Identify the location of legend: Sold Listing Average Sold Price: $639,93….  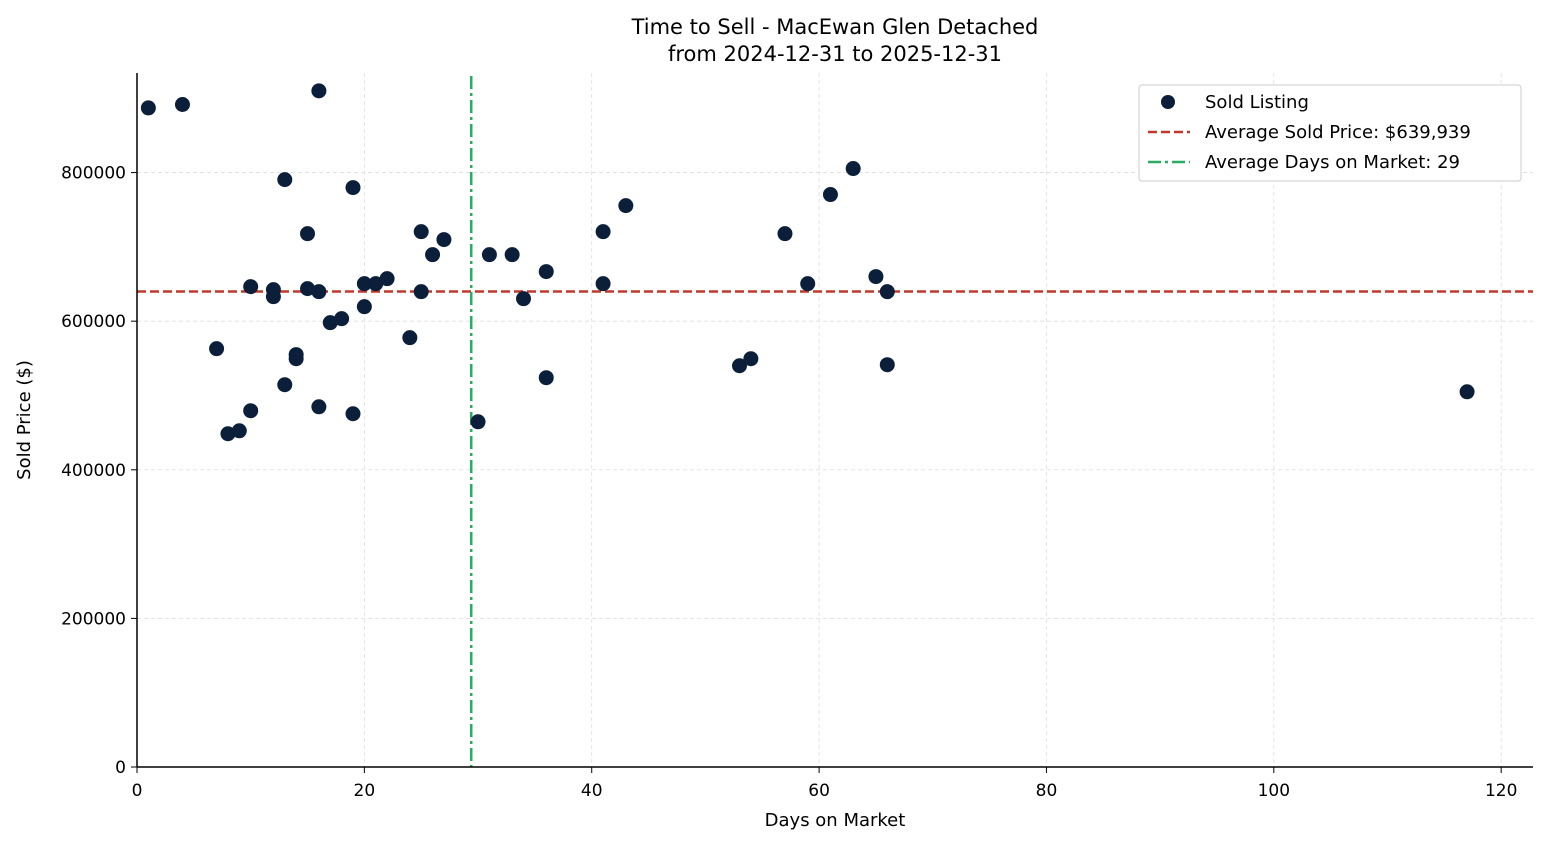
(1330, 133).